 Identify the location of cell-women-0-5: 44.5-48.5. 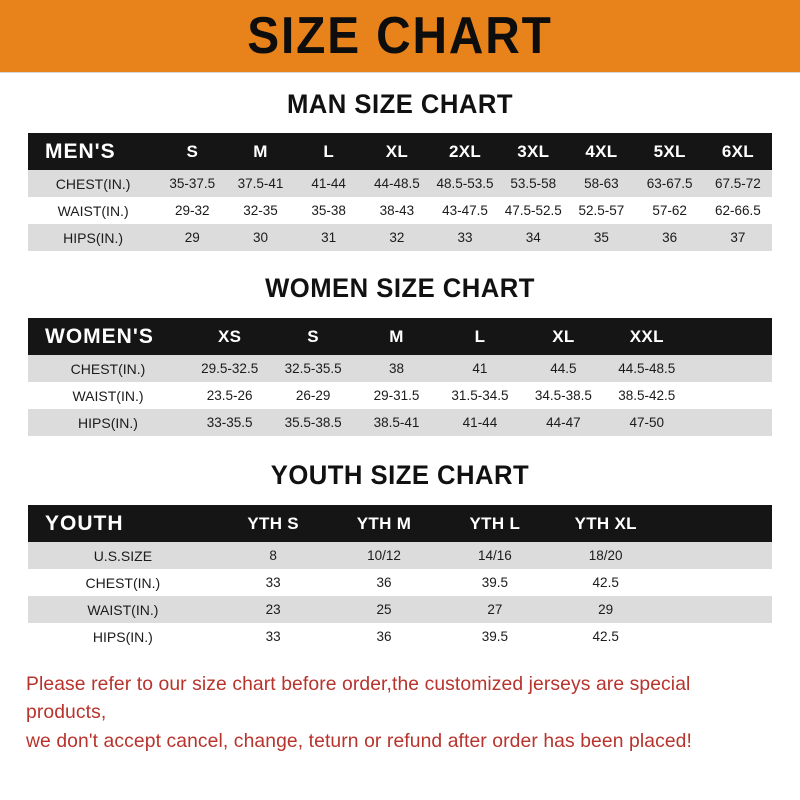
(647, 368).